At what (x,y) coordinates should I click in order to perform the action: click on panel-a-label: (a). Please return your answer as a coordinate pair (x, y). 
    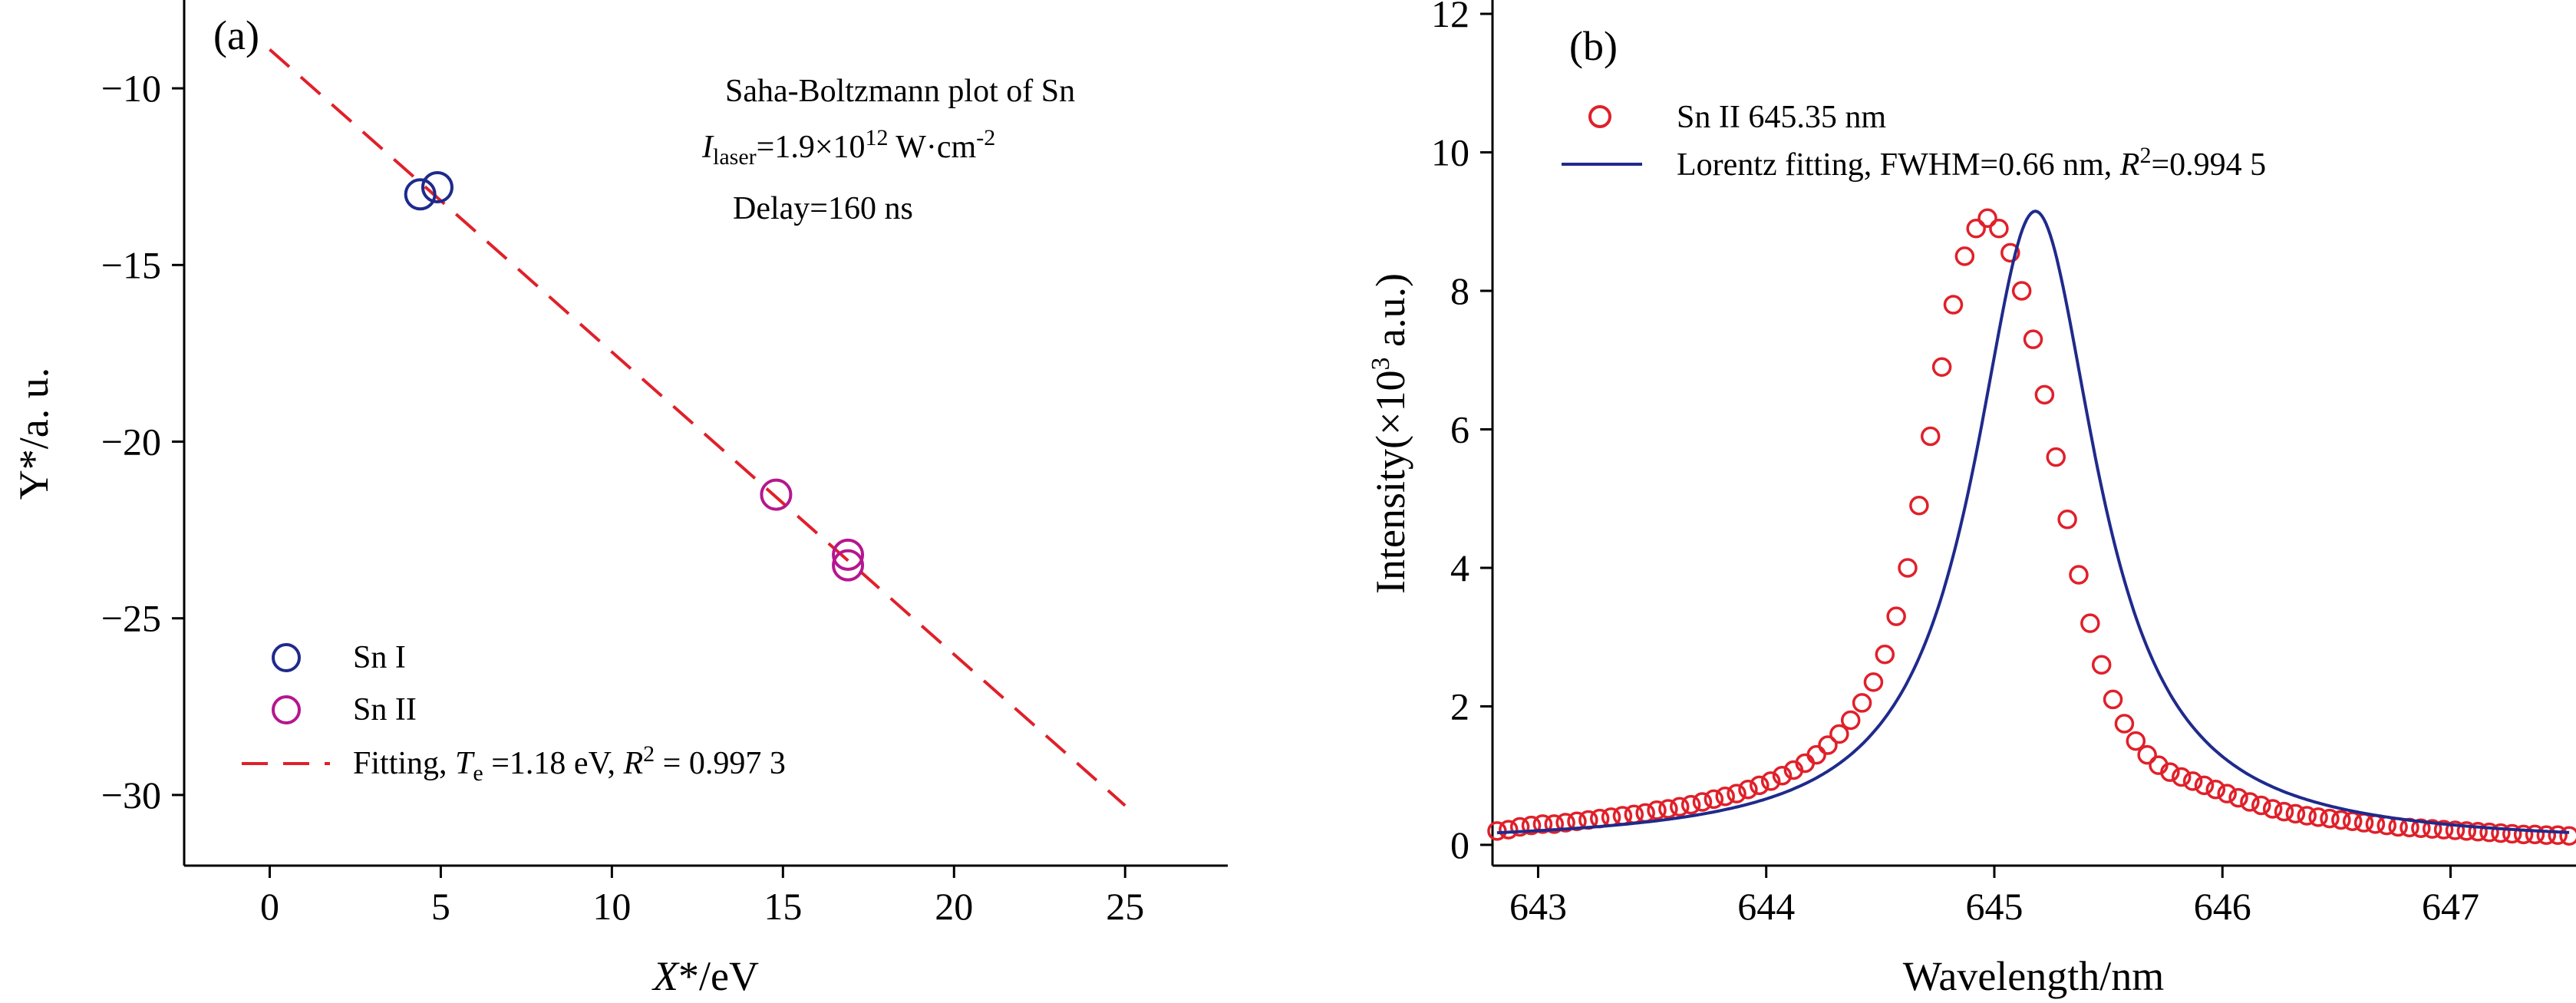
    Looking at the image, I should click on (236, 35).